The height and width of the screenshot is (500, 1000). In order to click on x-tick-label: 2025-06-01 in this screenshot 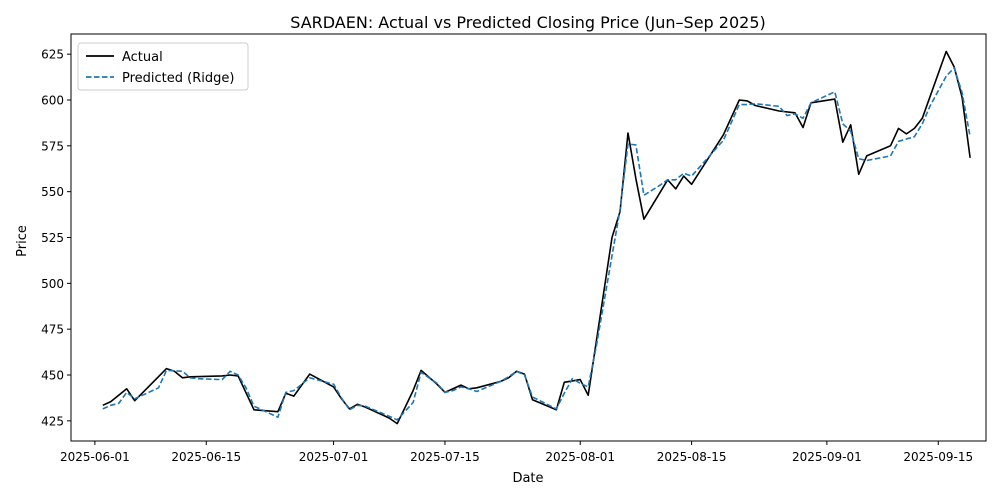, I will do `click(95, 457)`.